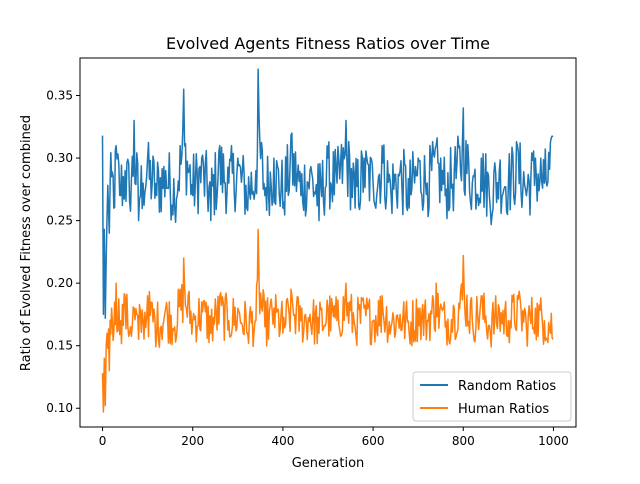  What do you see at coordinates (59, 221) in the screenshot?
I see `y-tick-label: 0.25` at bounding box center [59, 221].